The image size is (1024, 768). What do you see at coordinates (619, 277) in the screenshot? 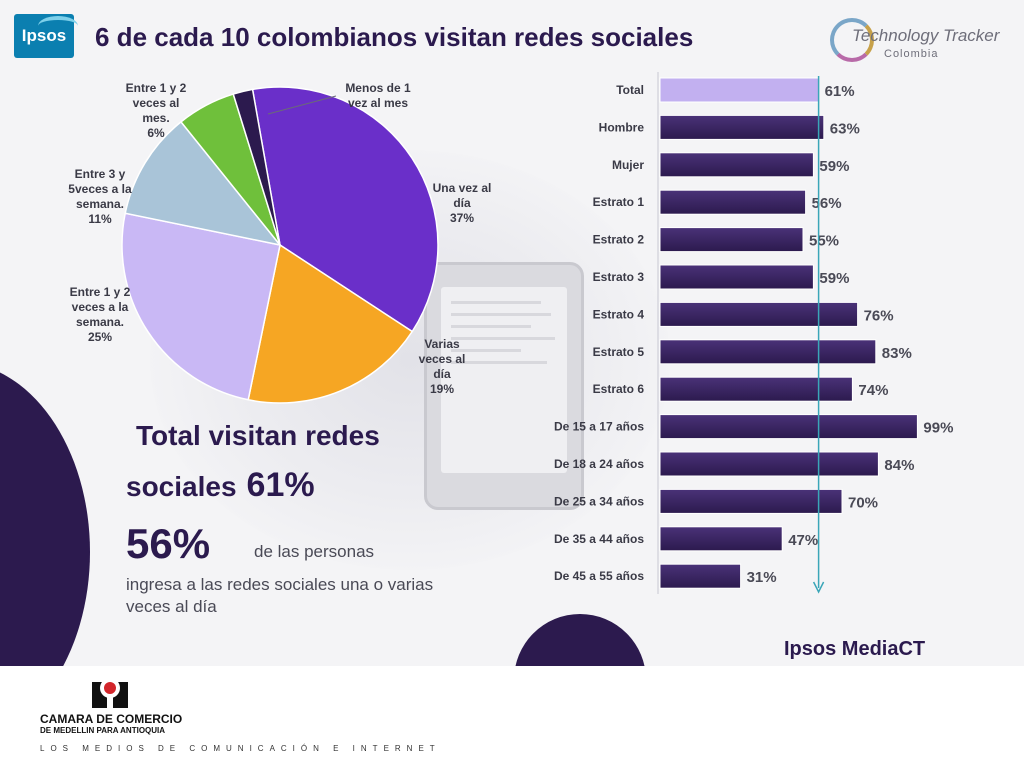
I see `bar-category-label: Estrato 3` at bounding box center [619, 277].